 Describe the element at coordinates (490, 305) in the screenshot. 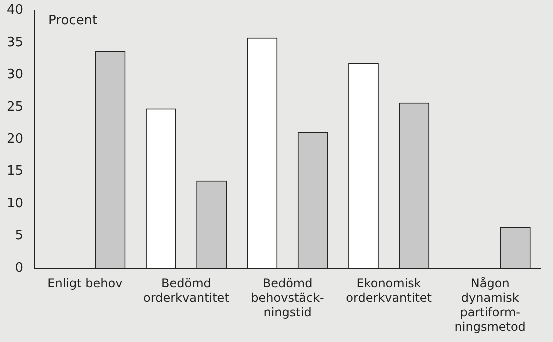

I see `x-tick-label: Någon dynamisk partiform- ningsmetod` at that location.